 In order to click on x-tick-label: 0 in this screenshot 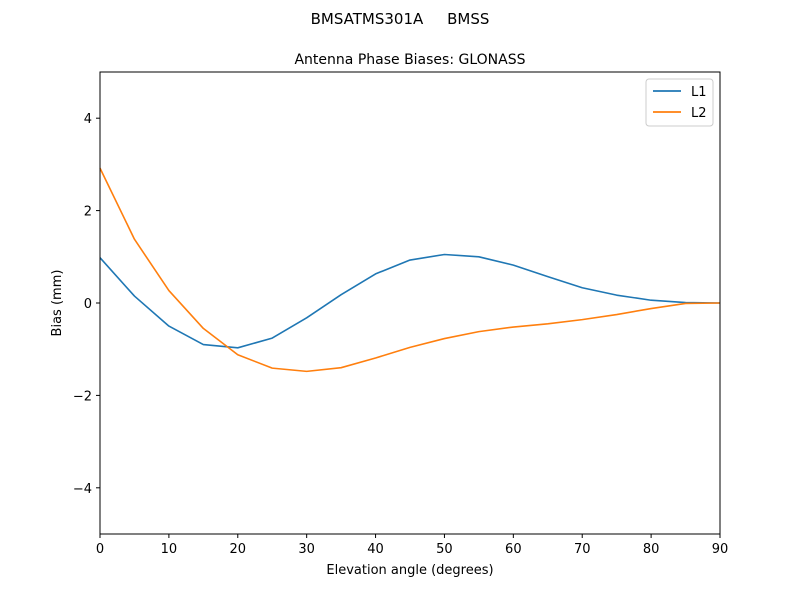, I will do `click(100, 549)`.